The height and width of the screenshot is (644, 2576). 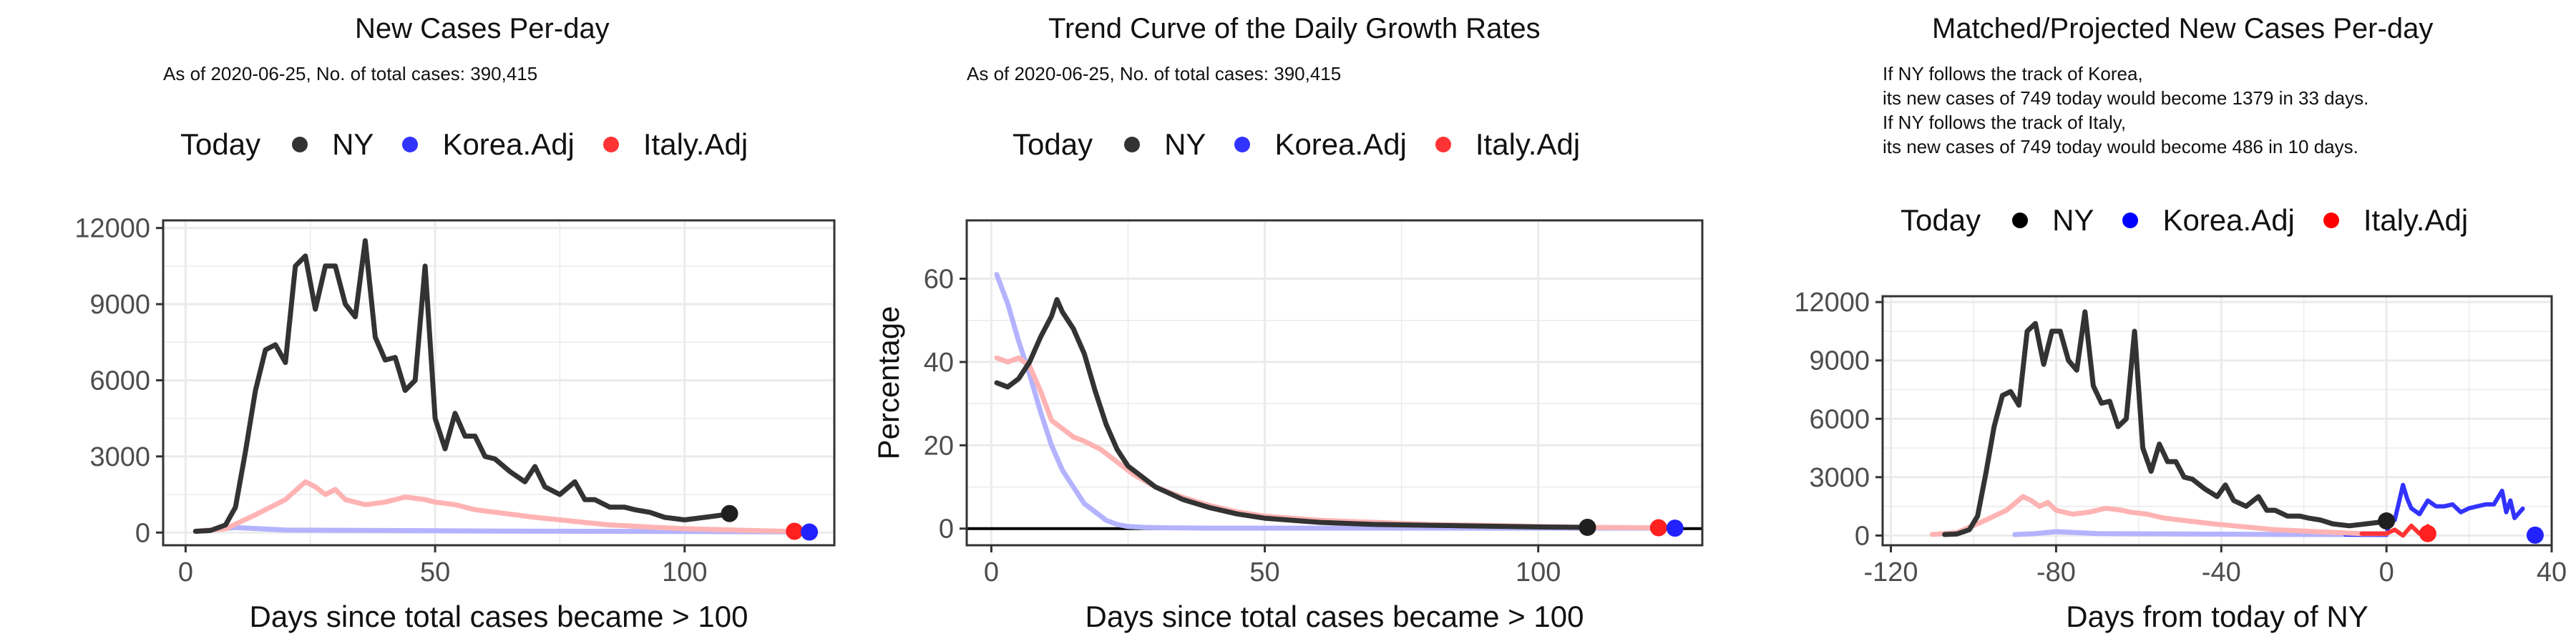 What do you see at coordinates (2217, 616) in the screenshot?
I see `x-axis-label: Days from today of NY` at bounding box center [2217, 616].